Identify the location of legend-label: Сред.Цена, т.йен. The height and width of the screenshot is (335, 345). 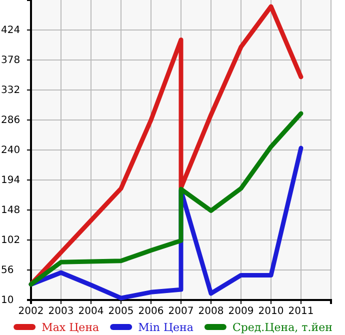
(282, 327).